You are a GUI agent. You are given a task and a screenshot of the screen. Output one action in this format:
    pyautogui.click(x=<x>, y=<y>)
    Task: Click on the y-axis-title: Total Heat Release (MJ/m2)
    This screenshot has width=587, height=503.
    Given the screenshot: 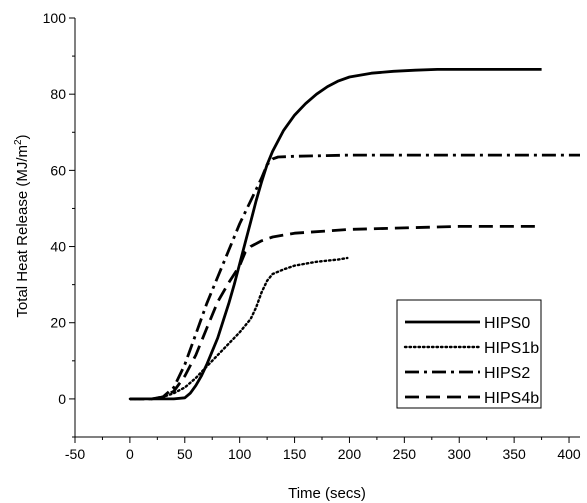 What is the action you would take?
    pyautogui.click(x=22, y=225)
    